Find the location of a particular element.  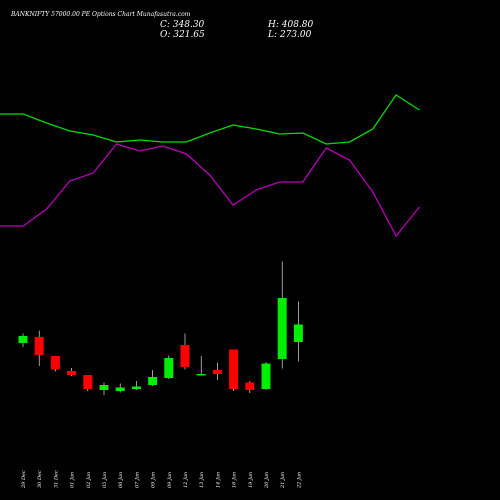

x-tick-label: 31 Dec is located at coordinates (56, 479).